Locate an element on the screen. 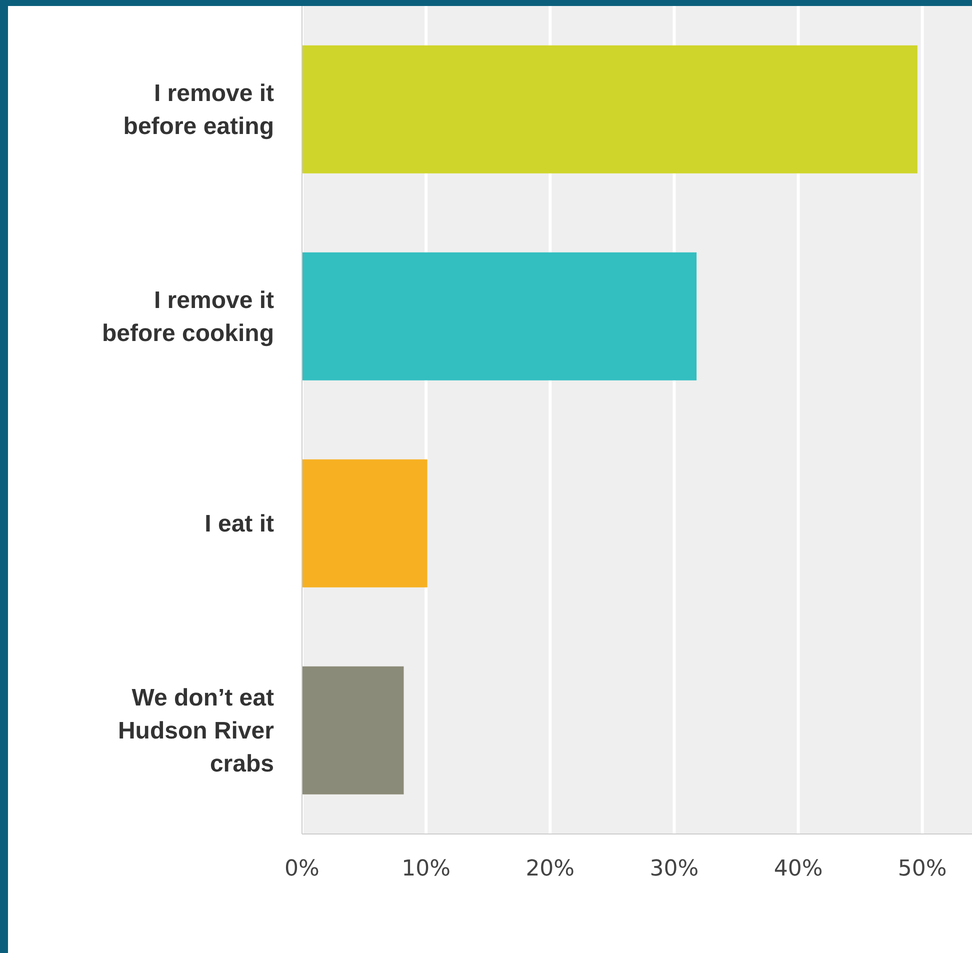  x-tick-label: 0% is located at coordinates (302, 869).